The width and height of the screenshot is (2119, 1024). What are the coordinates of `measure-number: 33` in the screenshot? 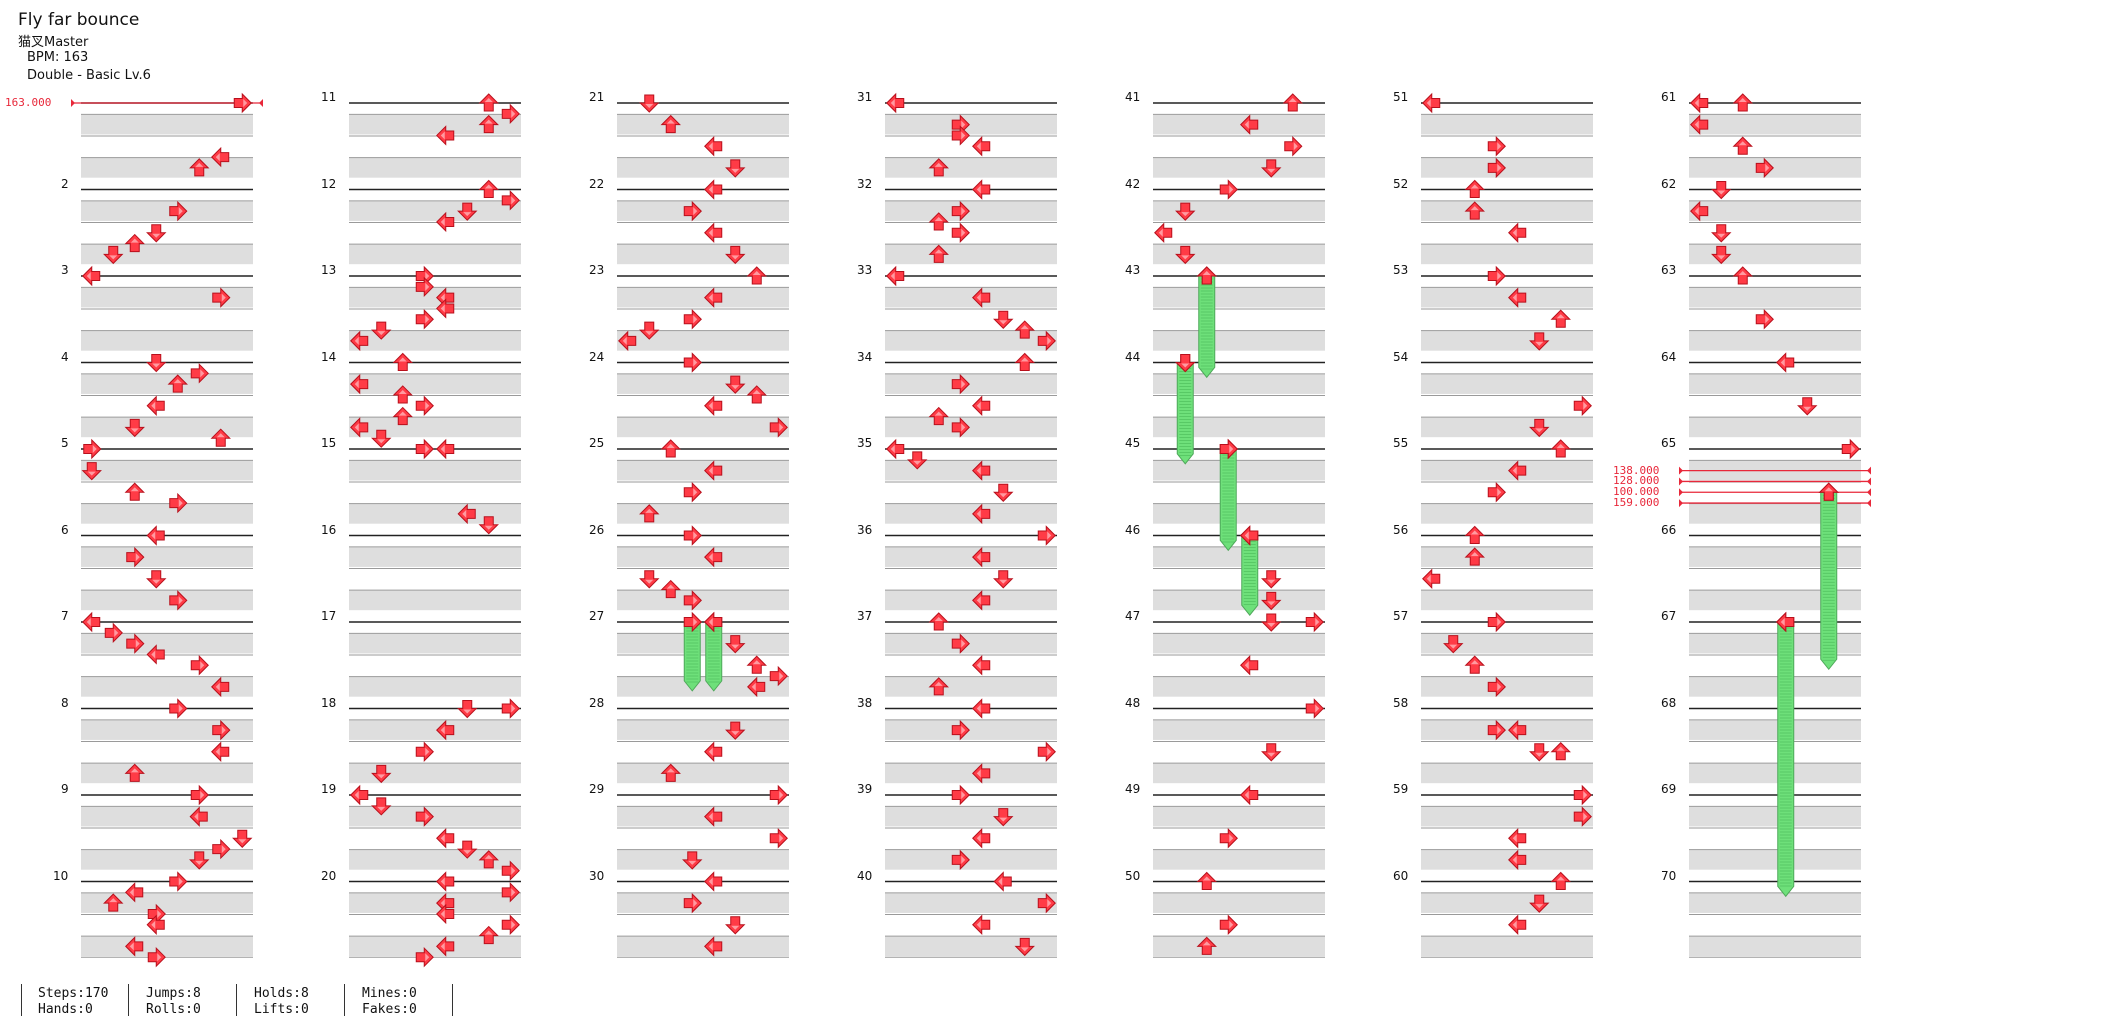 It's located at (865, 270).